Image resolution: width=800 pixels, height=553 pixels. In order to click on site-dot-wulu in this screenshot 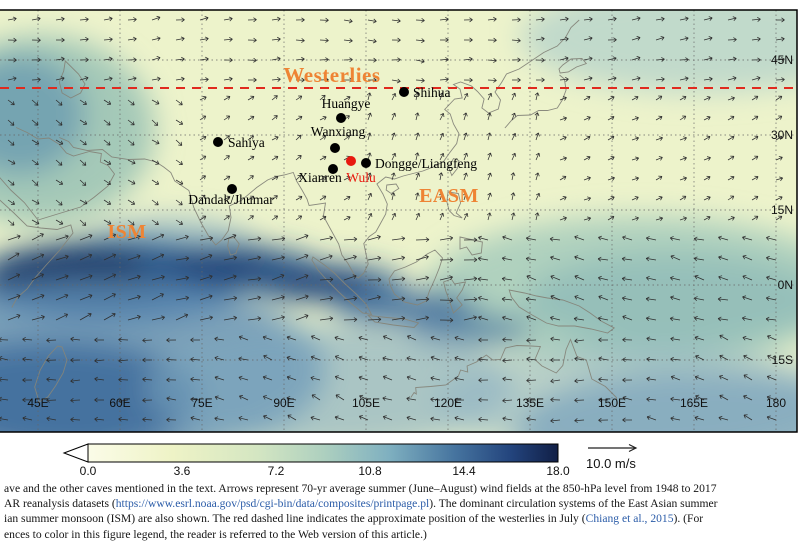, I will do `click(351, 161)`.